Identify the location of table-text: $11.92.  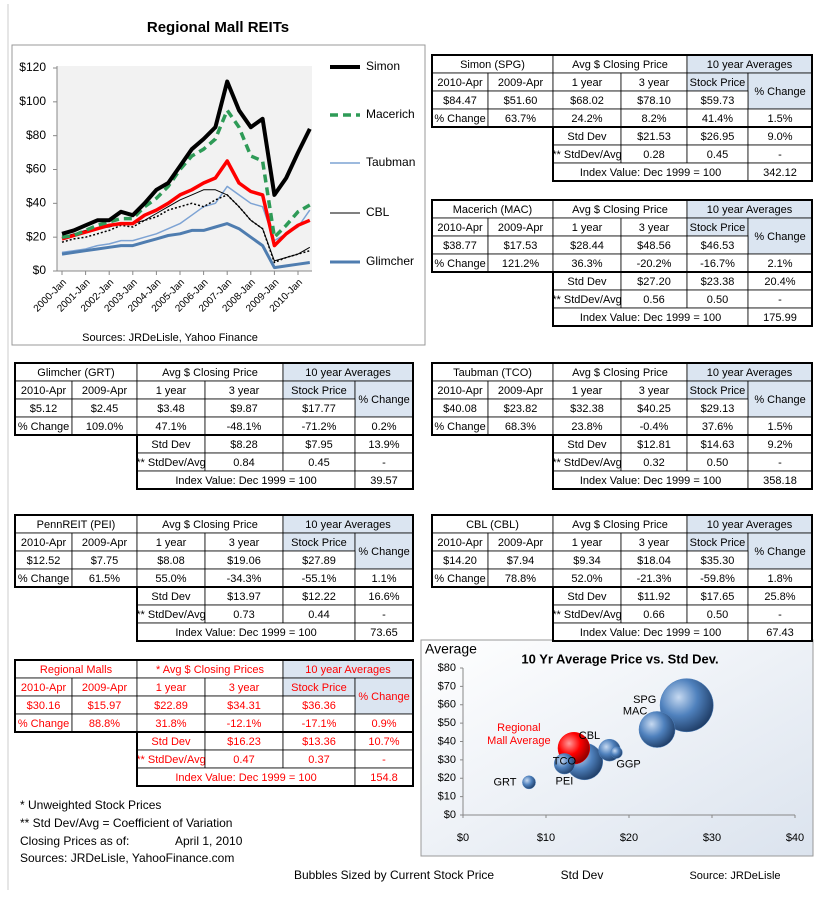
(654, 597).